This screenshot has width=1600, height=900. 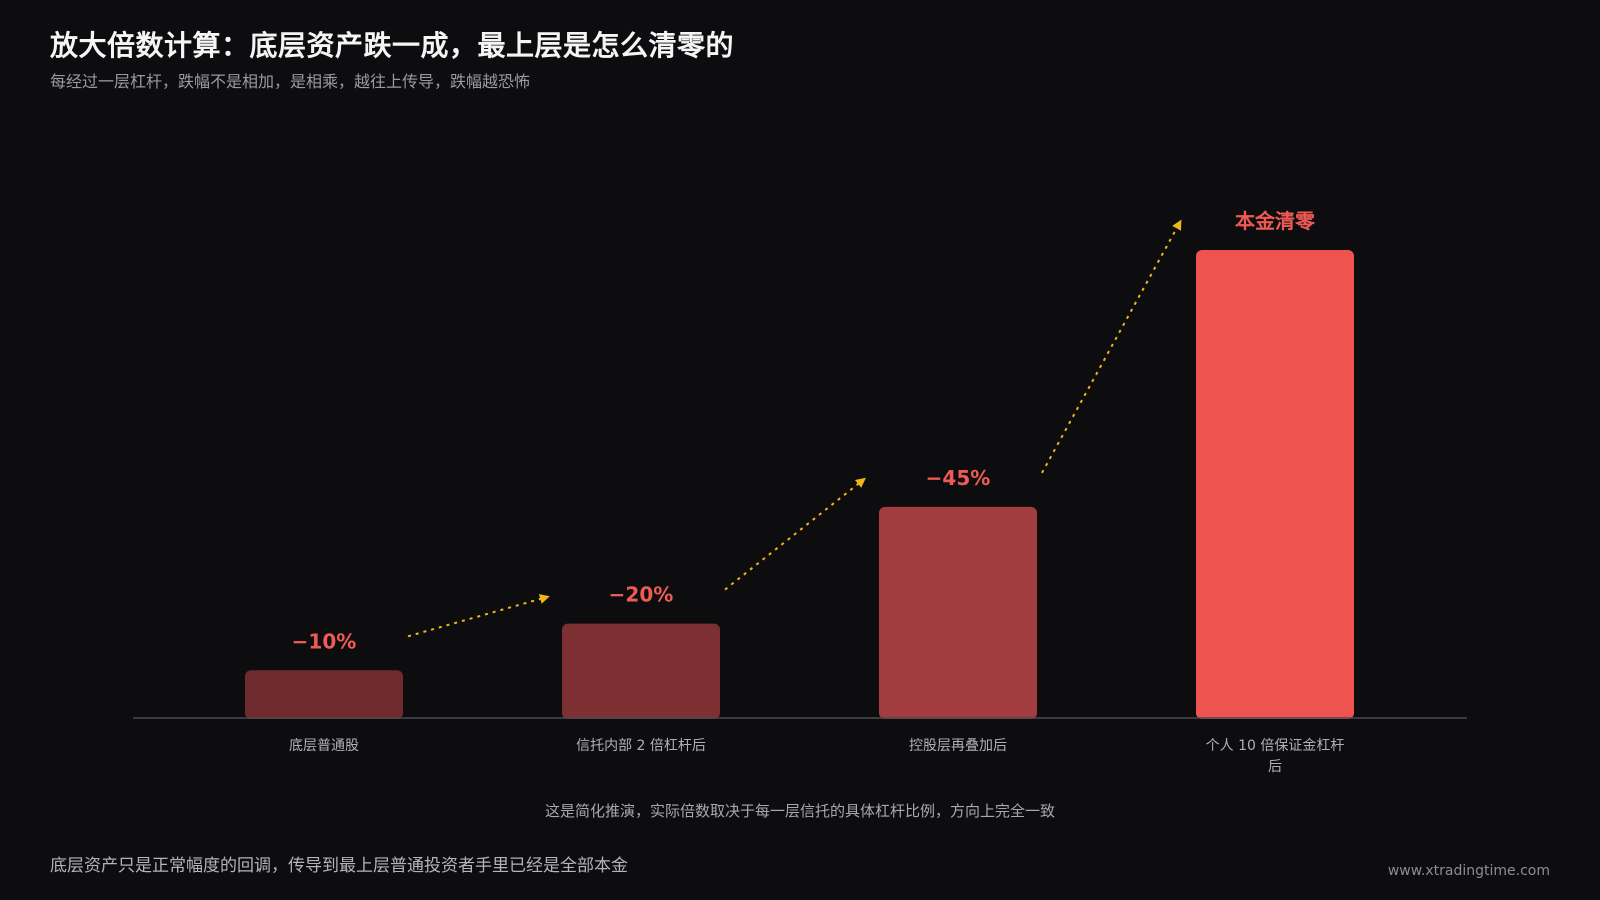 I want to click on bar-value-label: −10%, so click(x=324, y=641).